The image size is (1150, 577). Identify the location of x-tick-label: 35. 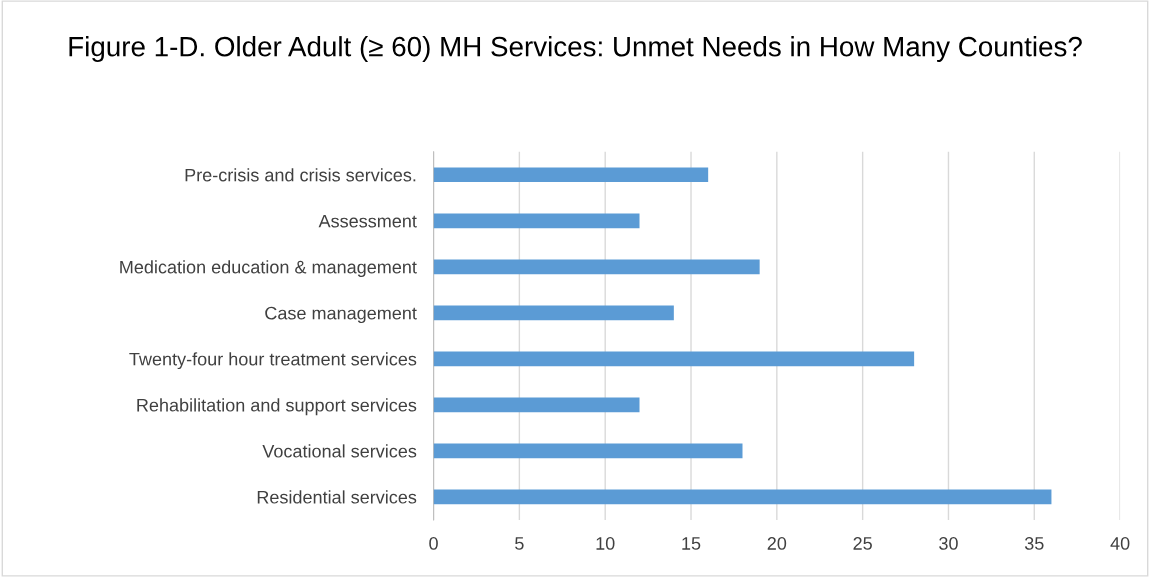
(1034, 543).